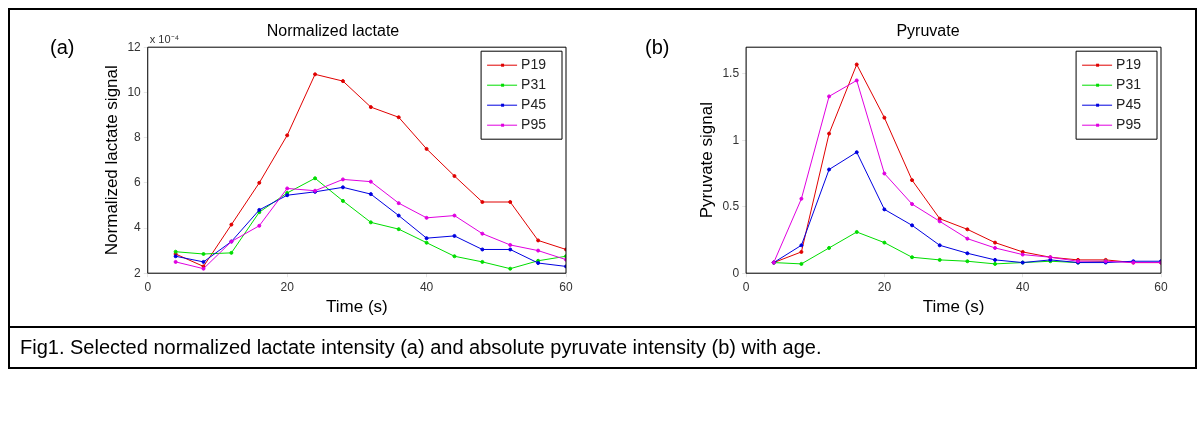  I want to click on y-axis-title: Normalized lactate signal, so click(111, 160).